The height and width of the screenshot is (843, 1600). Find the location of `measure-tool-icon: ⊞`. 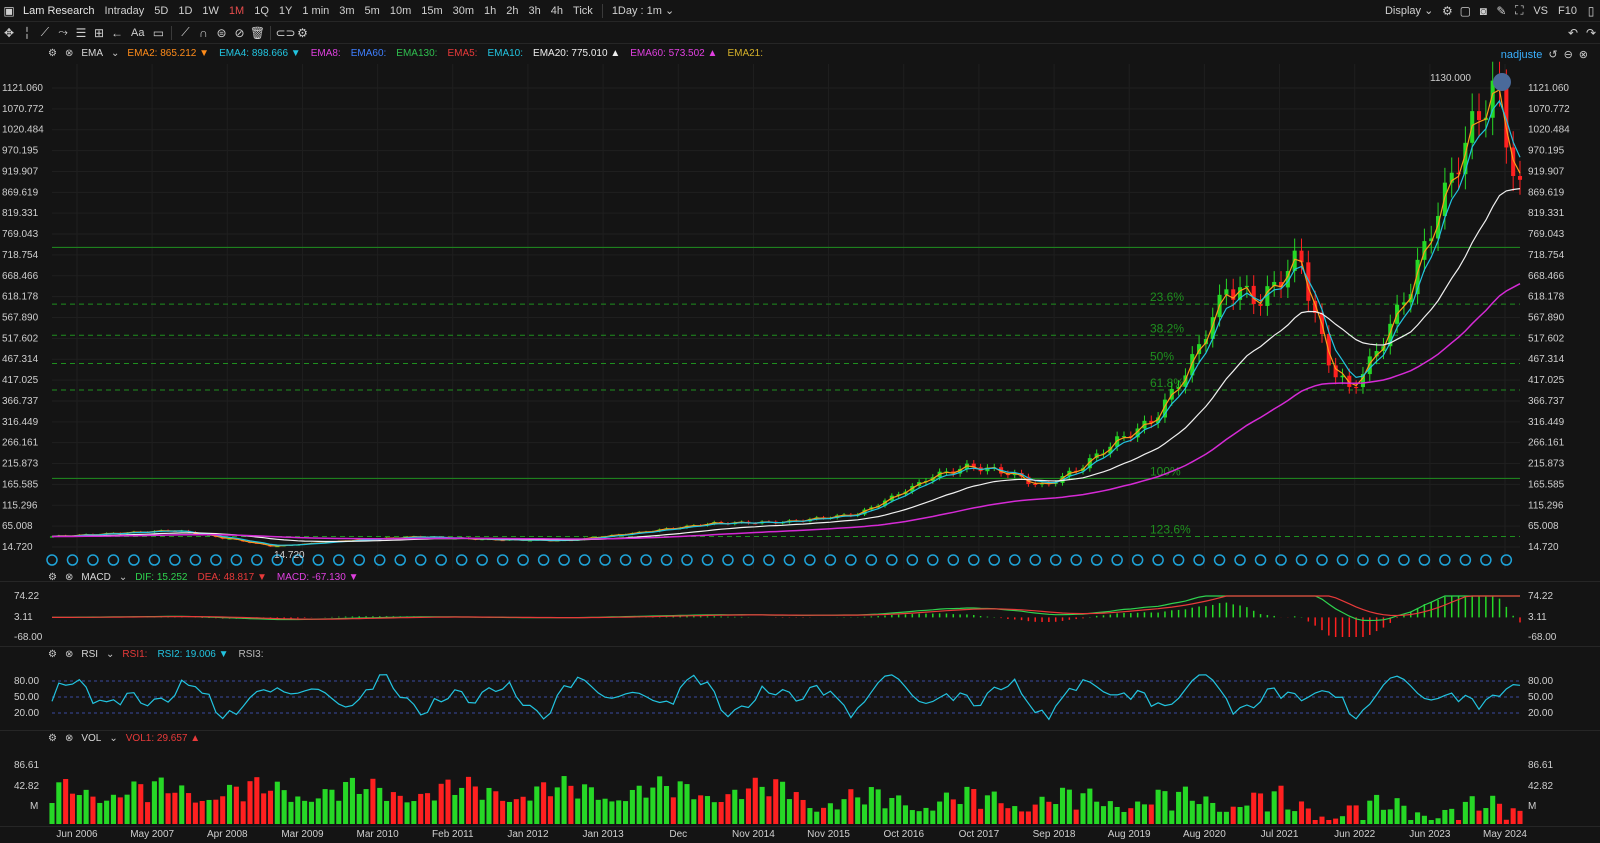

measure-tool-icon: ⊞ is located at coordinates (99, 32).